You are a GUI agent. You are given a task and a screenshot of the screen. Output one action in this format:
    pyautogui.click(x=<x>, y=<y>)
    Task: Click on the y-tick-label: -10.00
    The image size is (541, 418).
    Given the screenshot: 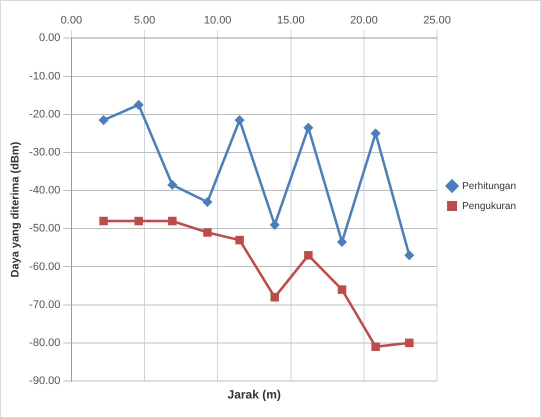 What is the action you would take?
    pyautogui.click(x=44, y=76)
    